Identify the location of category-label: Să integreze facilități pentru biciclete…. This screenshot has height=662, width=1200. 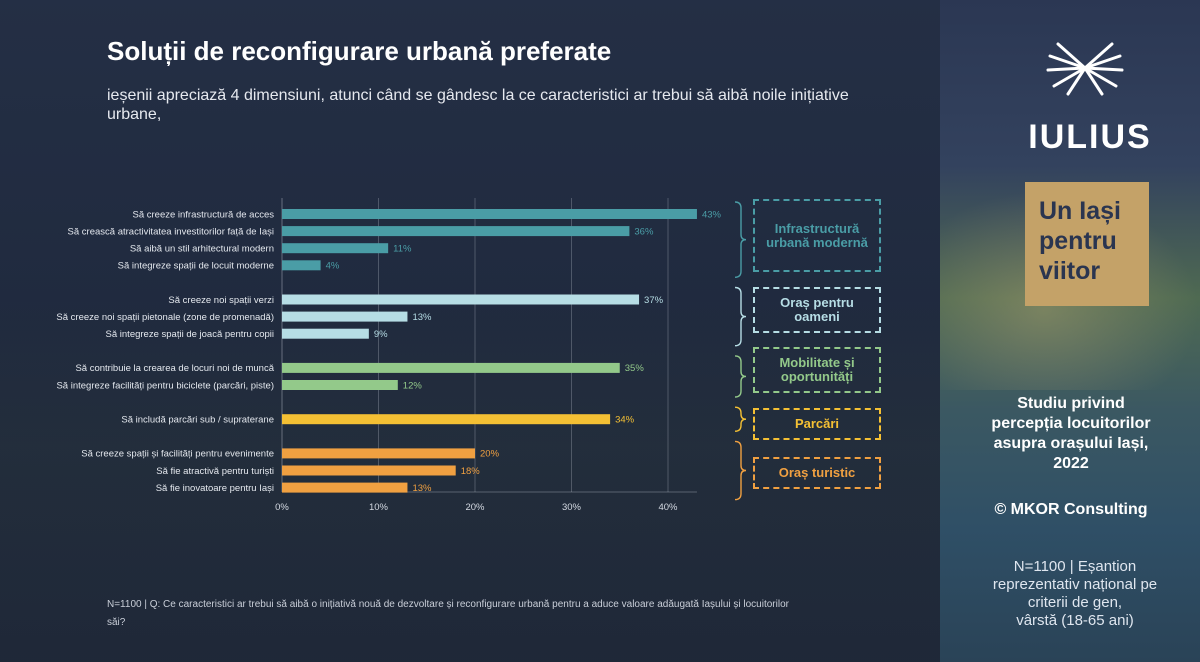
(165, 385).